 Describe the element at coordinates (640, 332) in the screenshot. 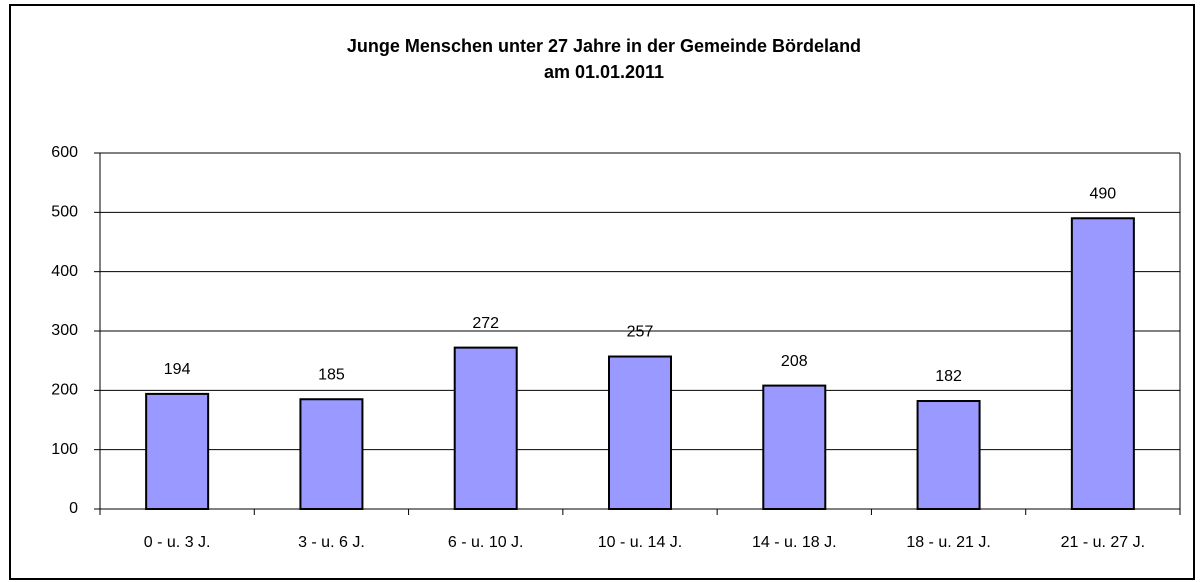

I see `data-label: 257` at that location.